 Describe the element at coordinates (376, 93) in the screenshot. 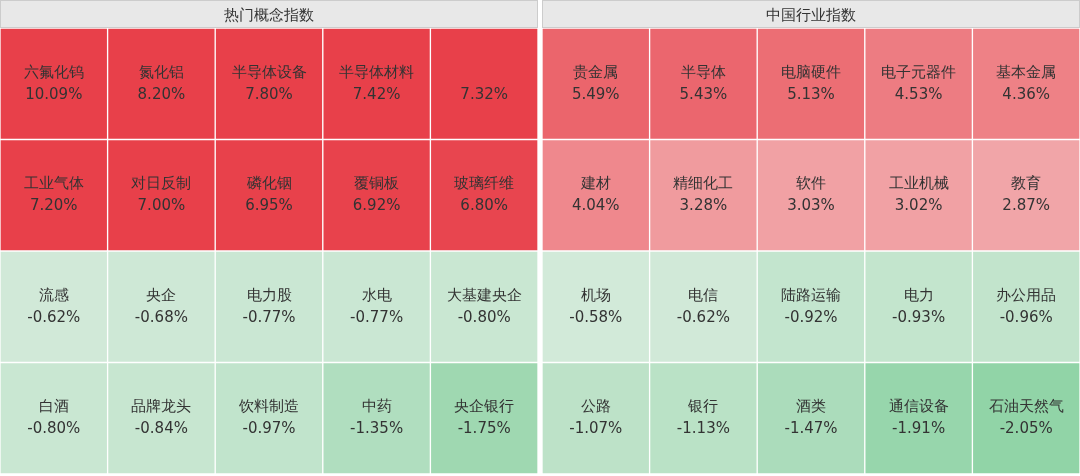

I see `data-label: 7.42%` at that location.